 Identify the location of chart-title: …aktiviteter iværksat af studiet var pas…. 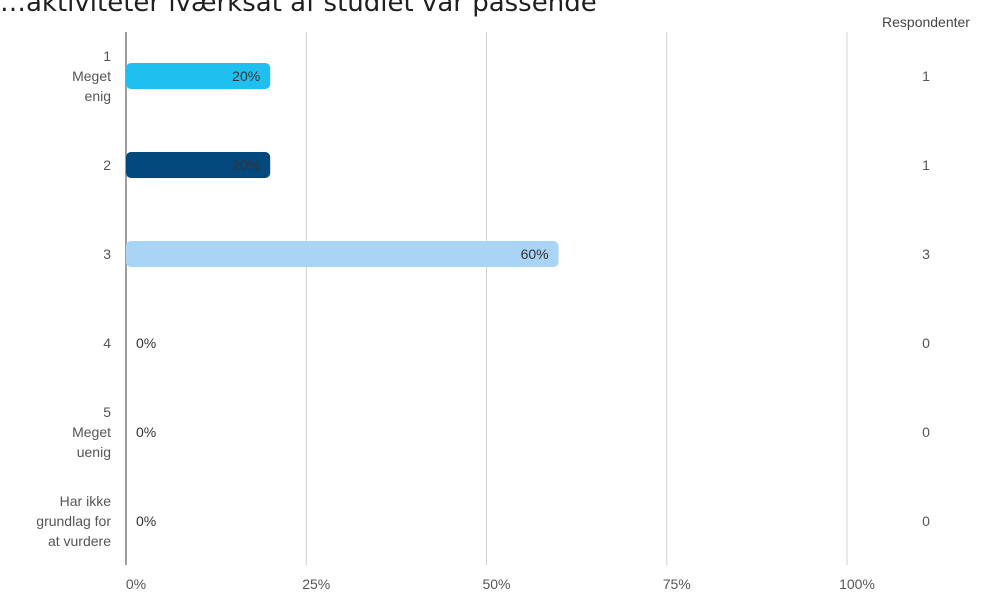
(298, 9).